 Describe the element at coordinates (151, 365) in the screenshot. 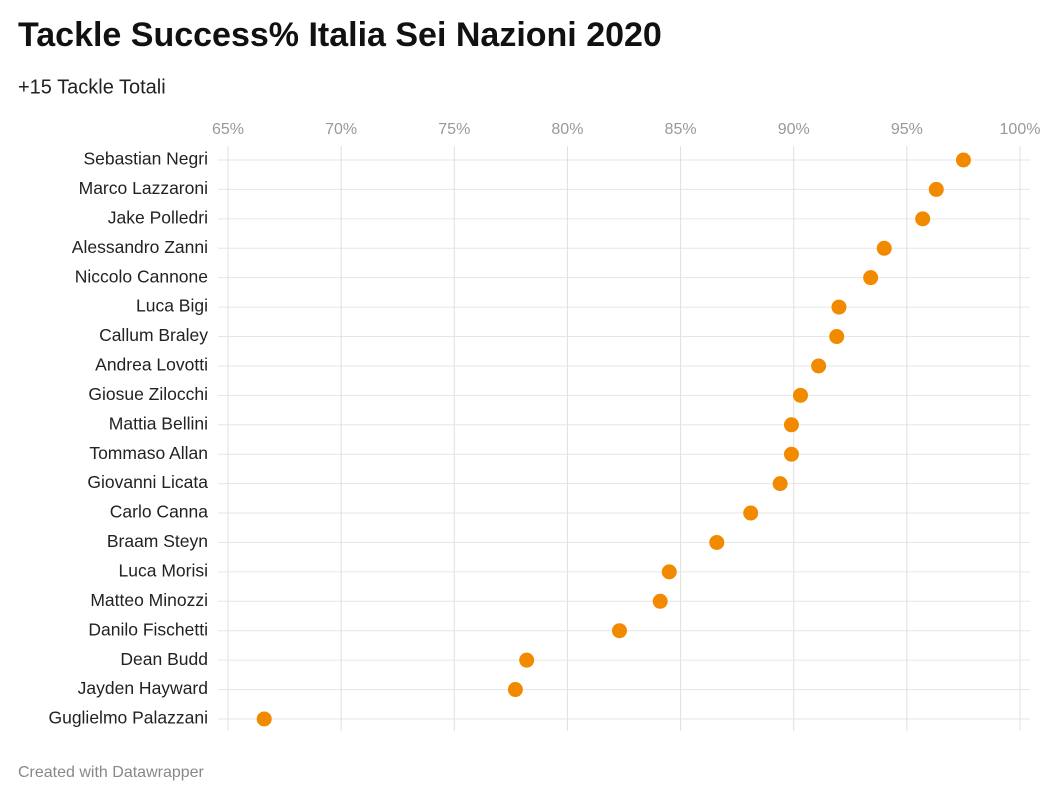

I see `y-tick-label: Andrea Lovotti` at that location.